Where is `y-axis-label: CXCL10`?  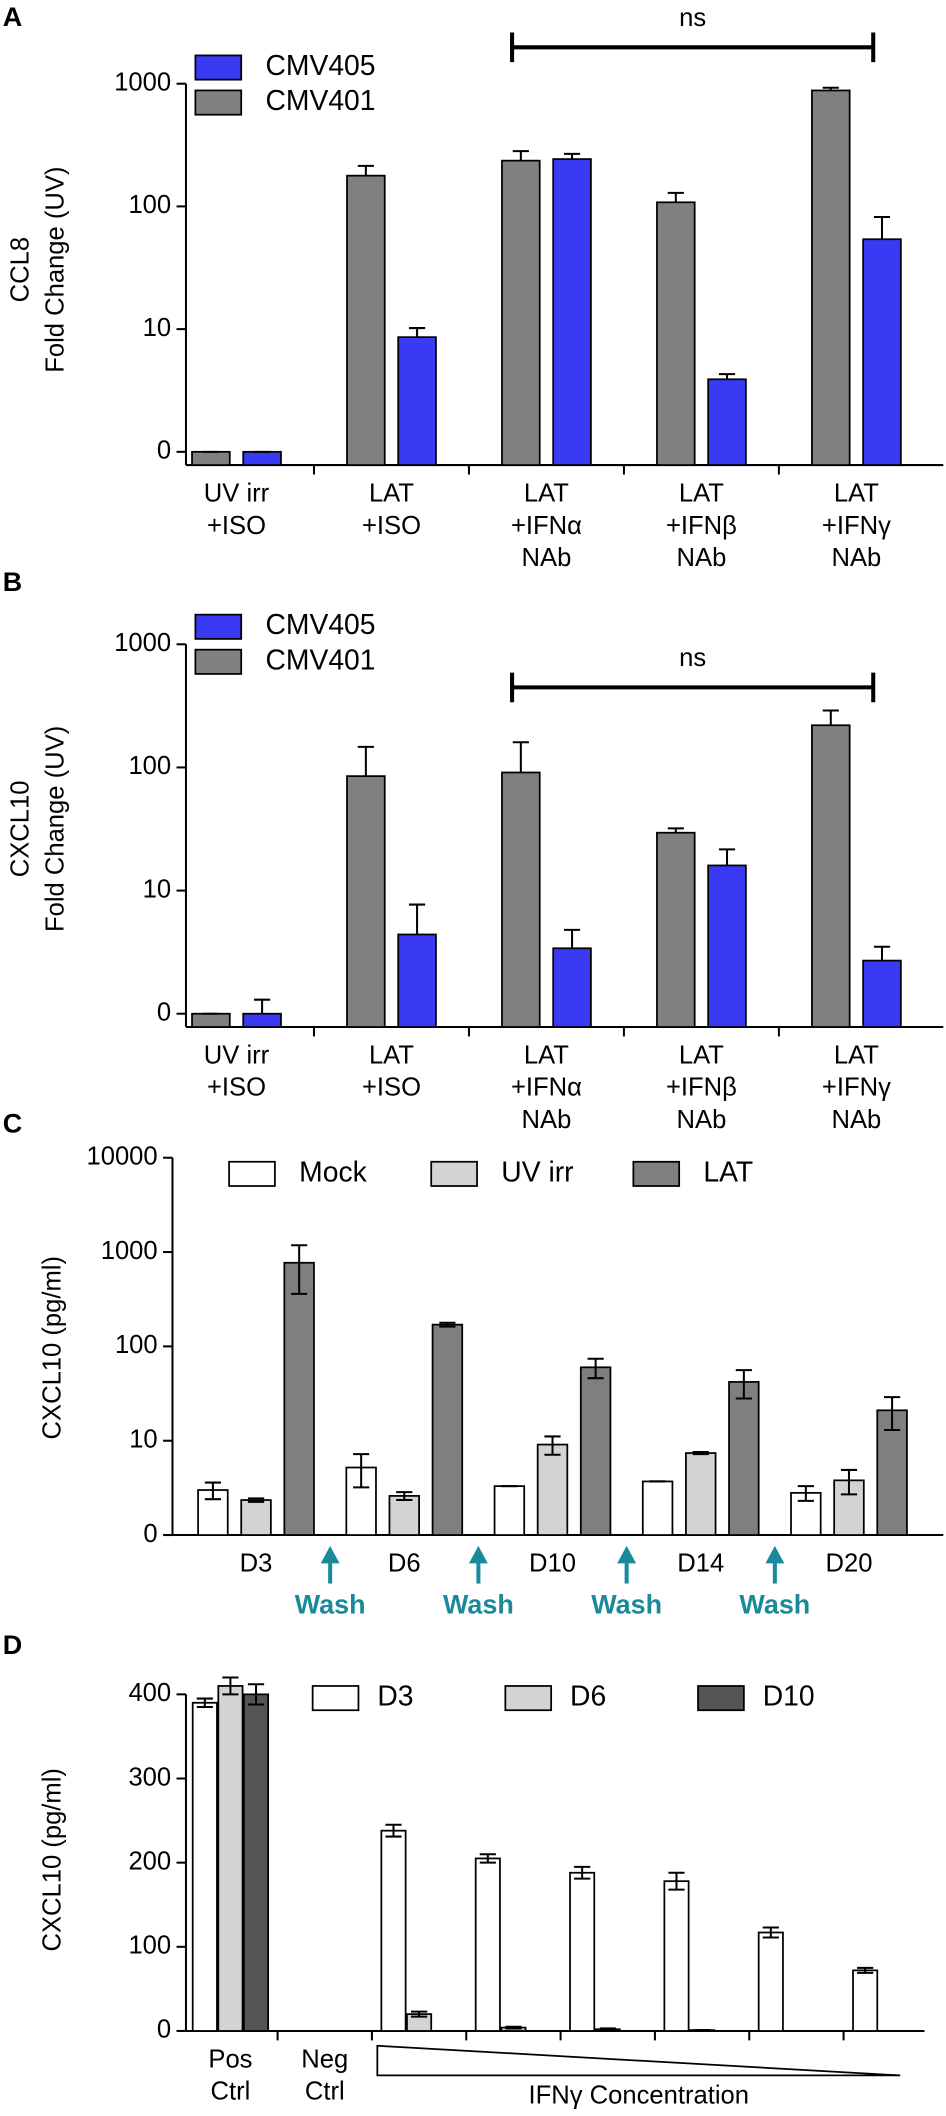
y-axis-label: CXCL10 is located at coordinates (20, 829).